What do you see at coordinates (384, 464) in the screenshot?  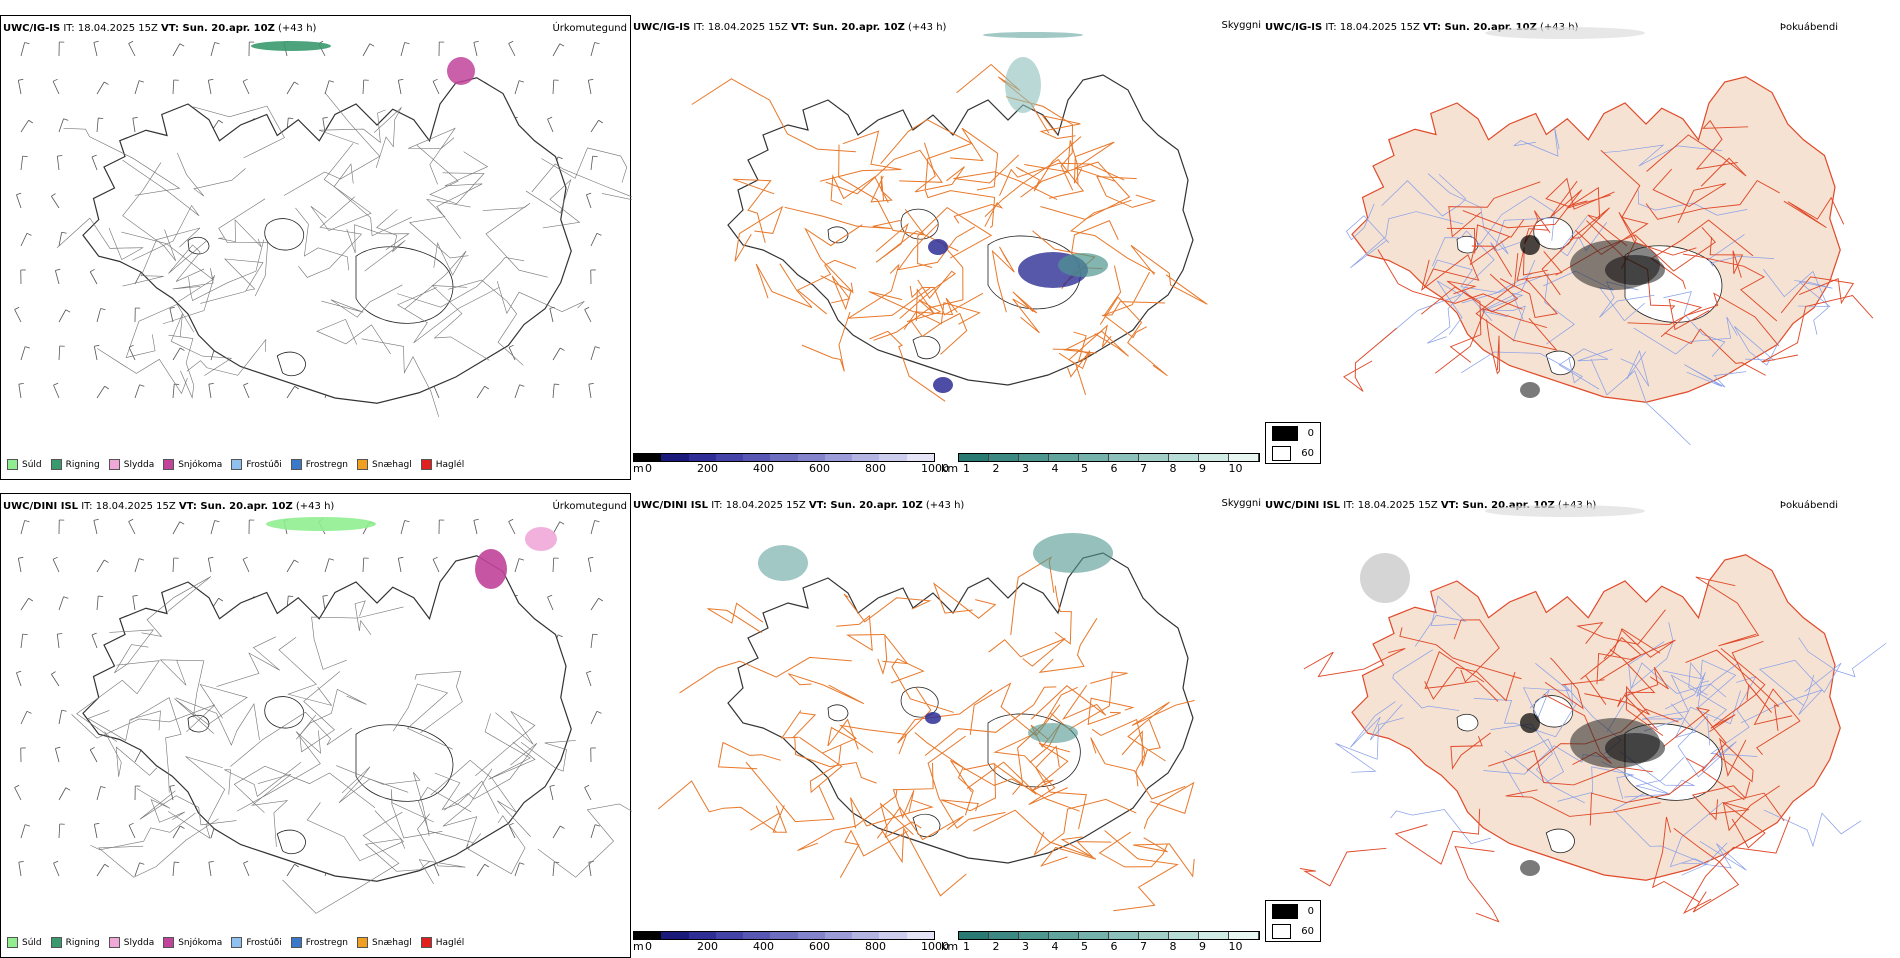 I see `precip-legend-item: Snæhagl` at bounding box center [384, 464].